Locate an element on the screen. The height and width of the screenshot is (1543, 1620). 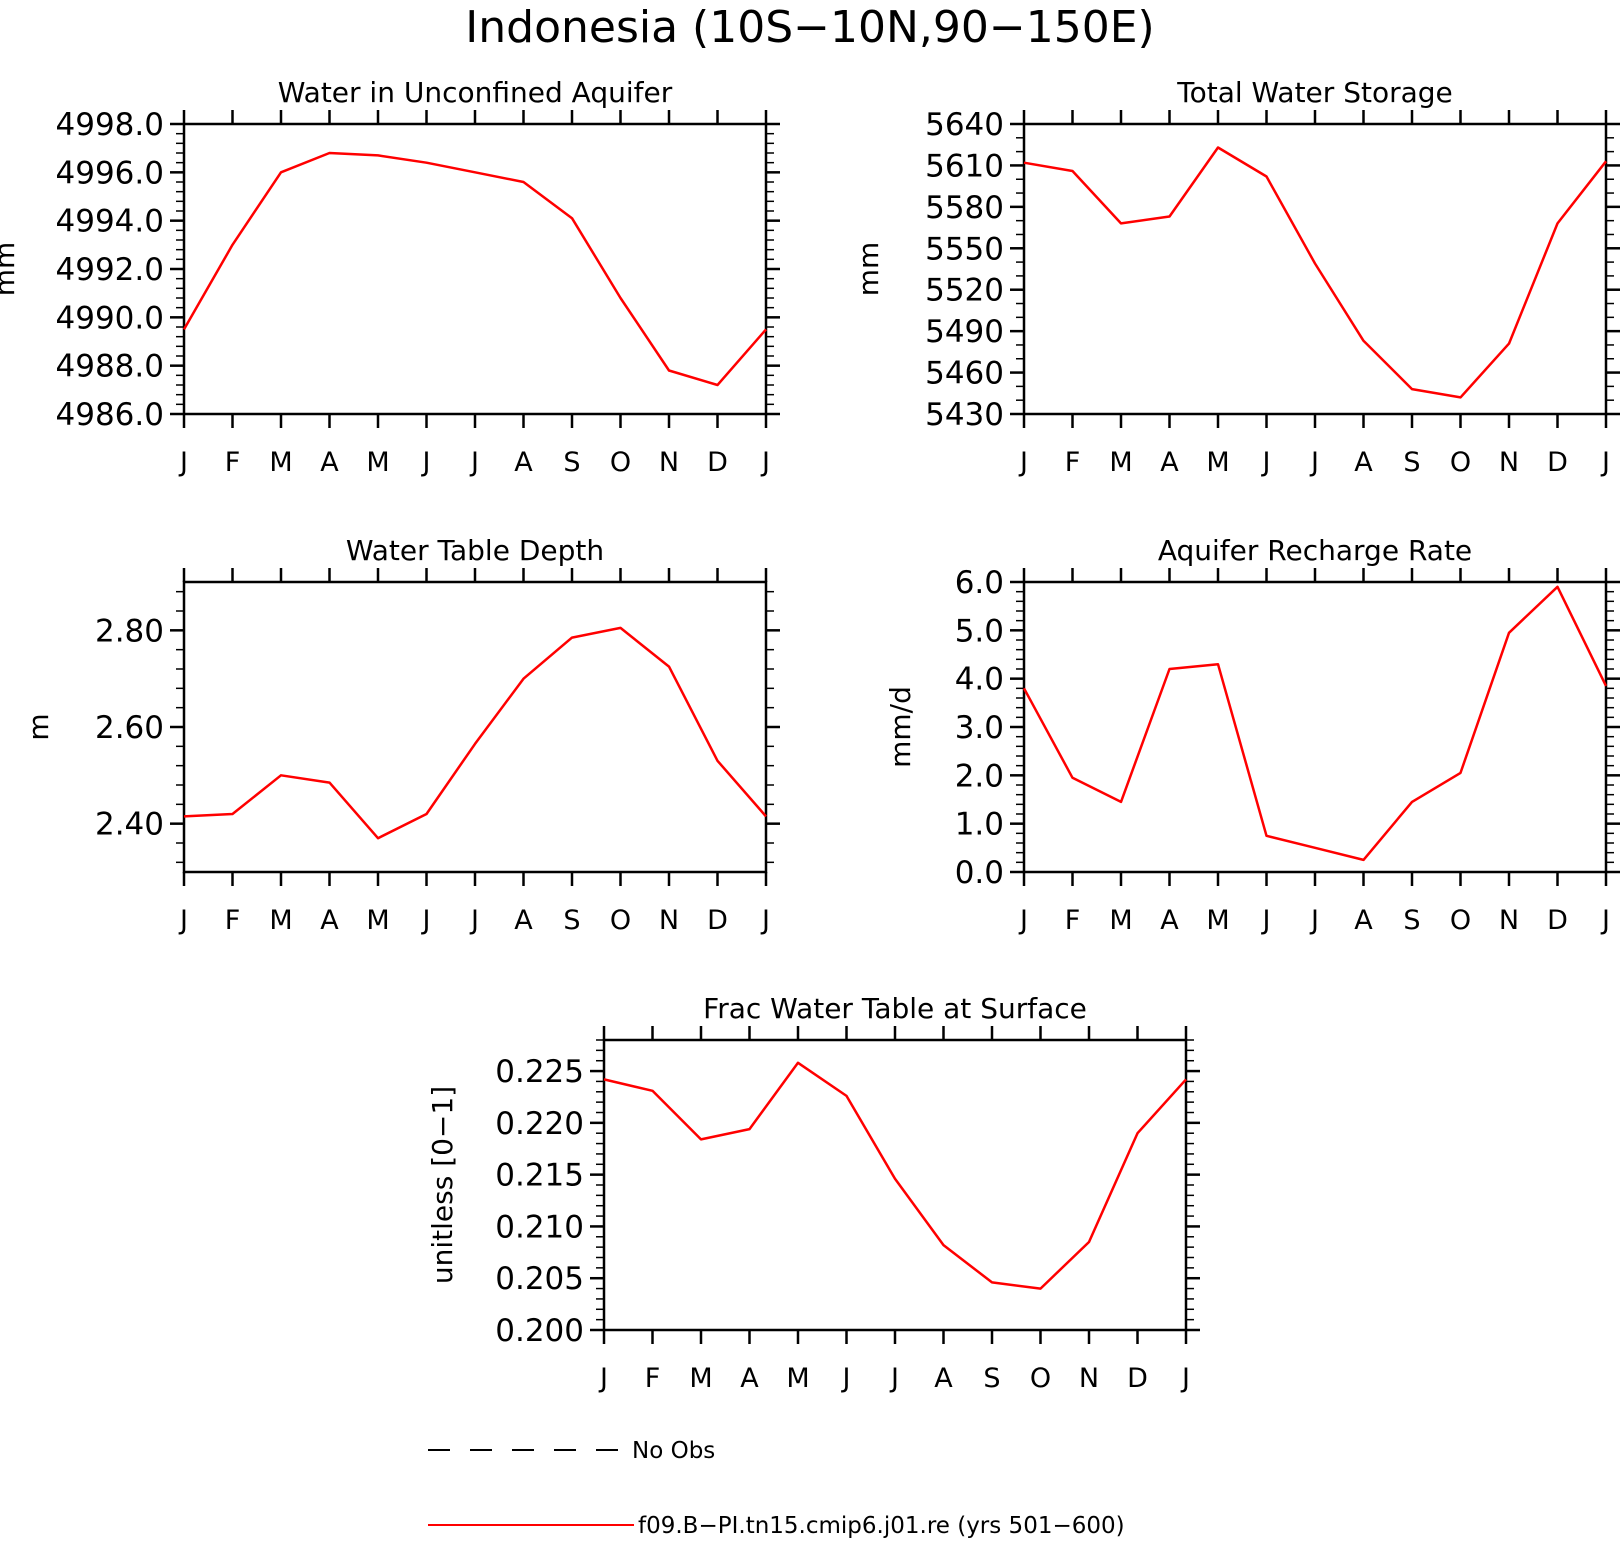
legend-label-no-obs: No Obs is located at coordinates (673, 1451).